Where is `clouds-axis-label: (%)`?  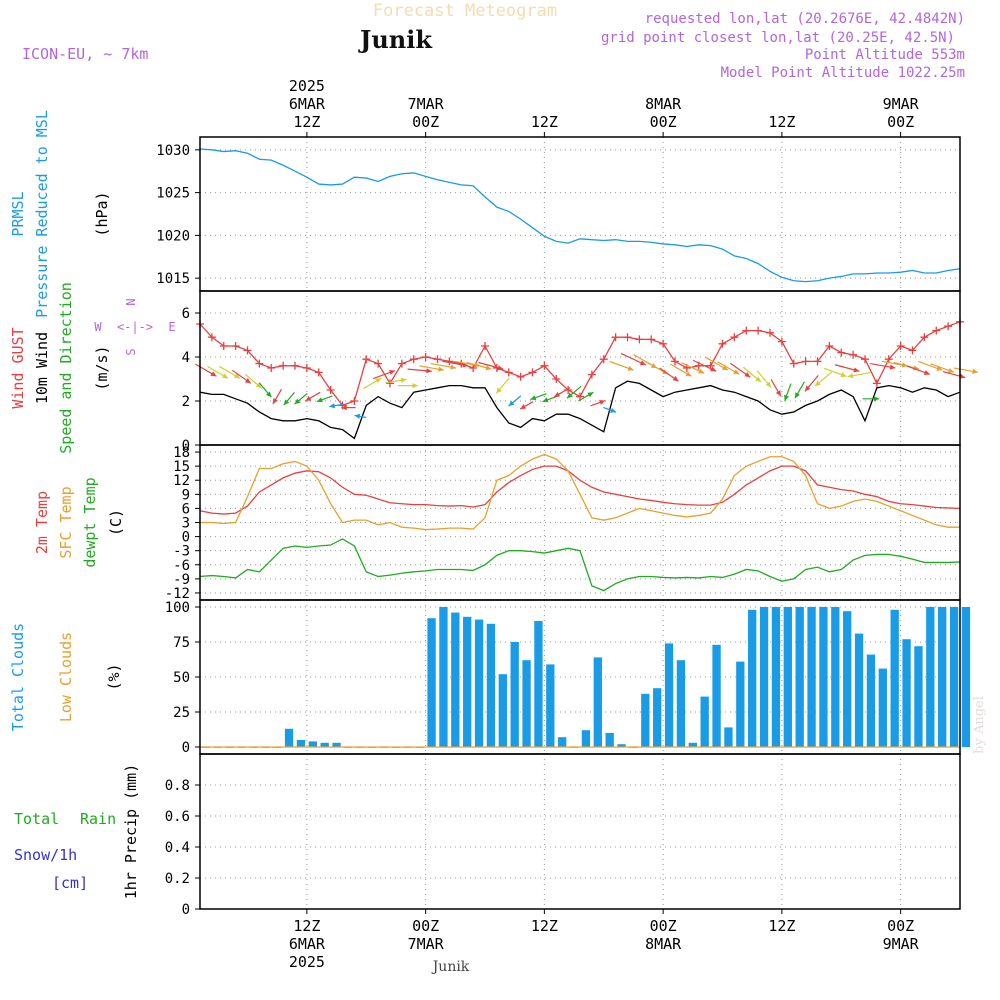 clouds-axis-label: (%) is located at coordinates (114, 676).